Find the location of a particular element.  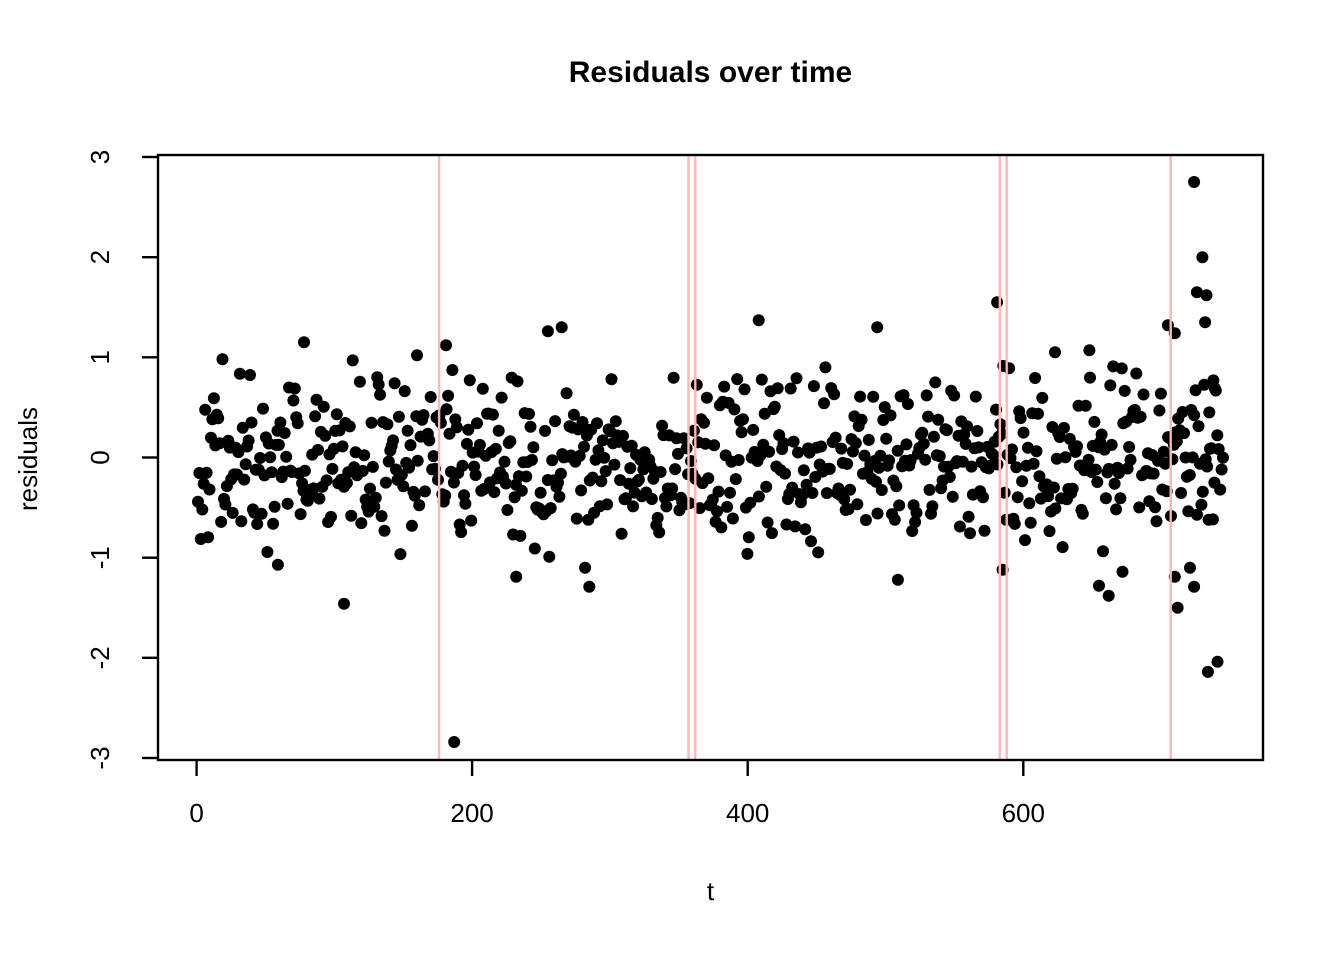

y-tick-label: 3 is located at coordinates (100, 157).